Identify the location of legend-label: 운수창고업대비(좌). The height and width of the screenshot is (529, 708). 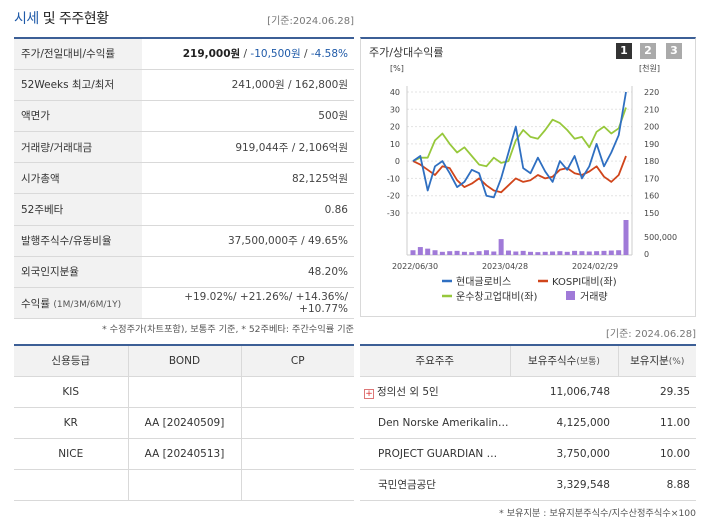
(497, 296).